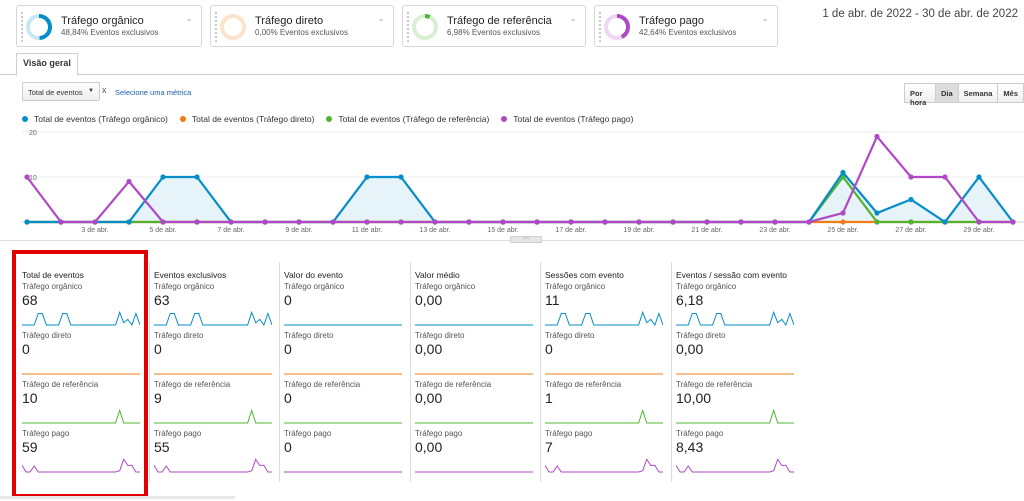 The image size is (1024, 501). What do you see at coordinates (567, 119) in the screenshot?
I see `legend-item: Total de eventos (Tráfego pago)` at bounding box center [567, 119].